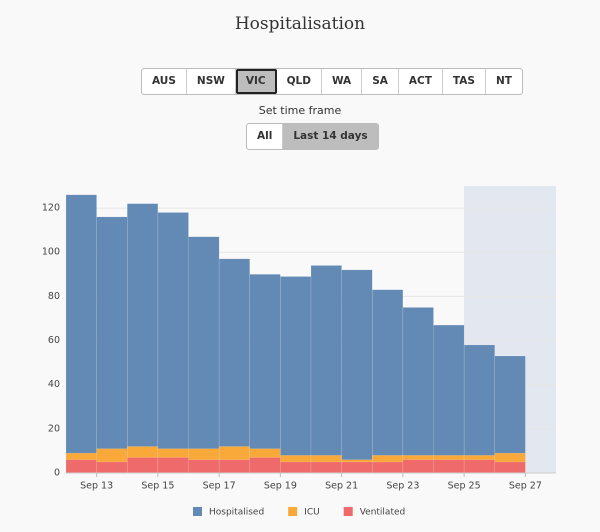 Image resolution: width=600 pixels, height=532 pixels. I want to click on x-tick-label: Sep 17, so click(219, 486).